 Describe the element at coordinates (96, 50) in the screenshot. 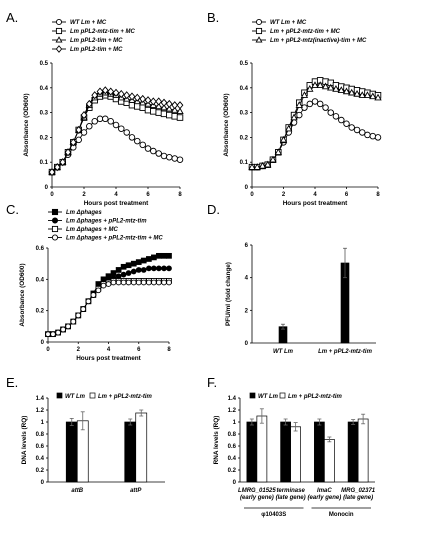

I see `legend-entry: Lm pPL2-tim + MC` at that location.